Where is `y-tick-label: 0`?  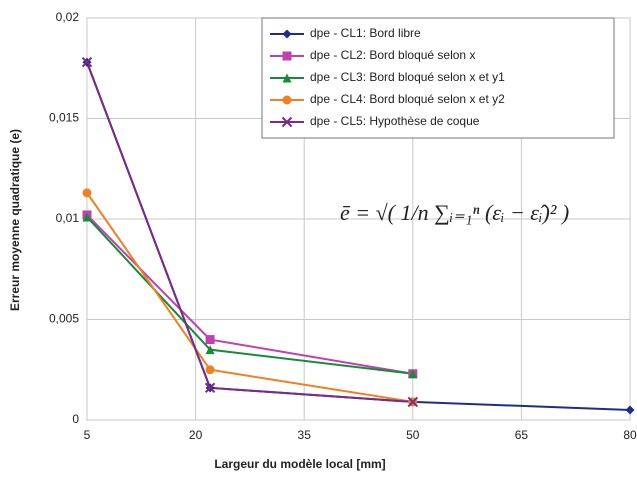
y-tick-label: 0 is located at coordinates (75, 419).